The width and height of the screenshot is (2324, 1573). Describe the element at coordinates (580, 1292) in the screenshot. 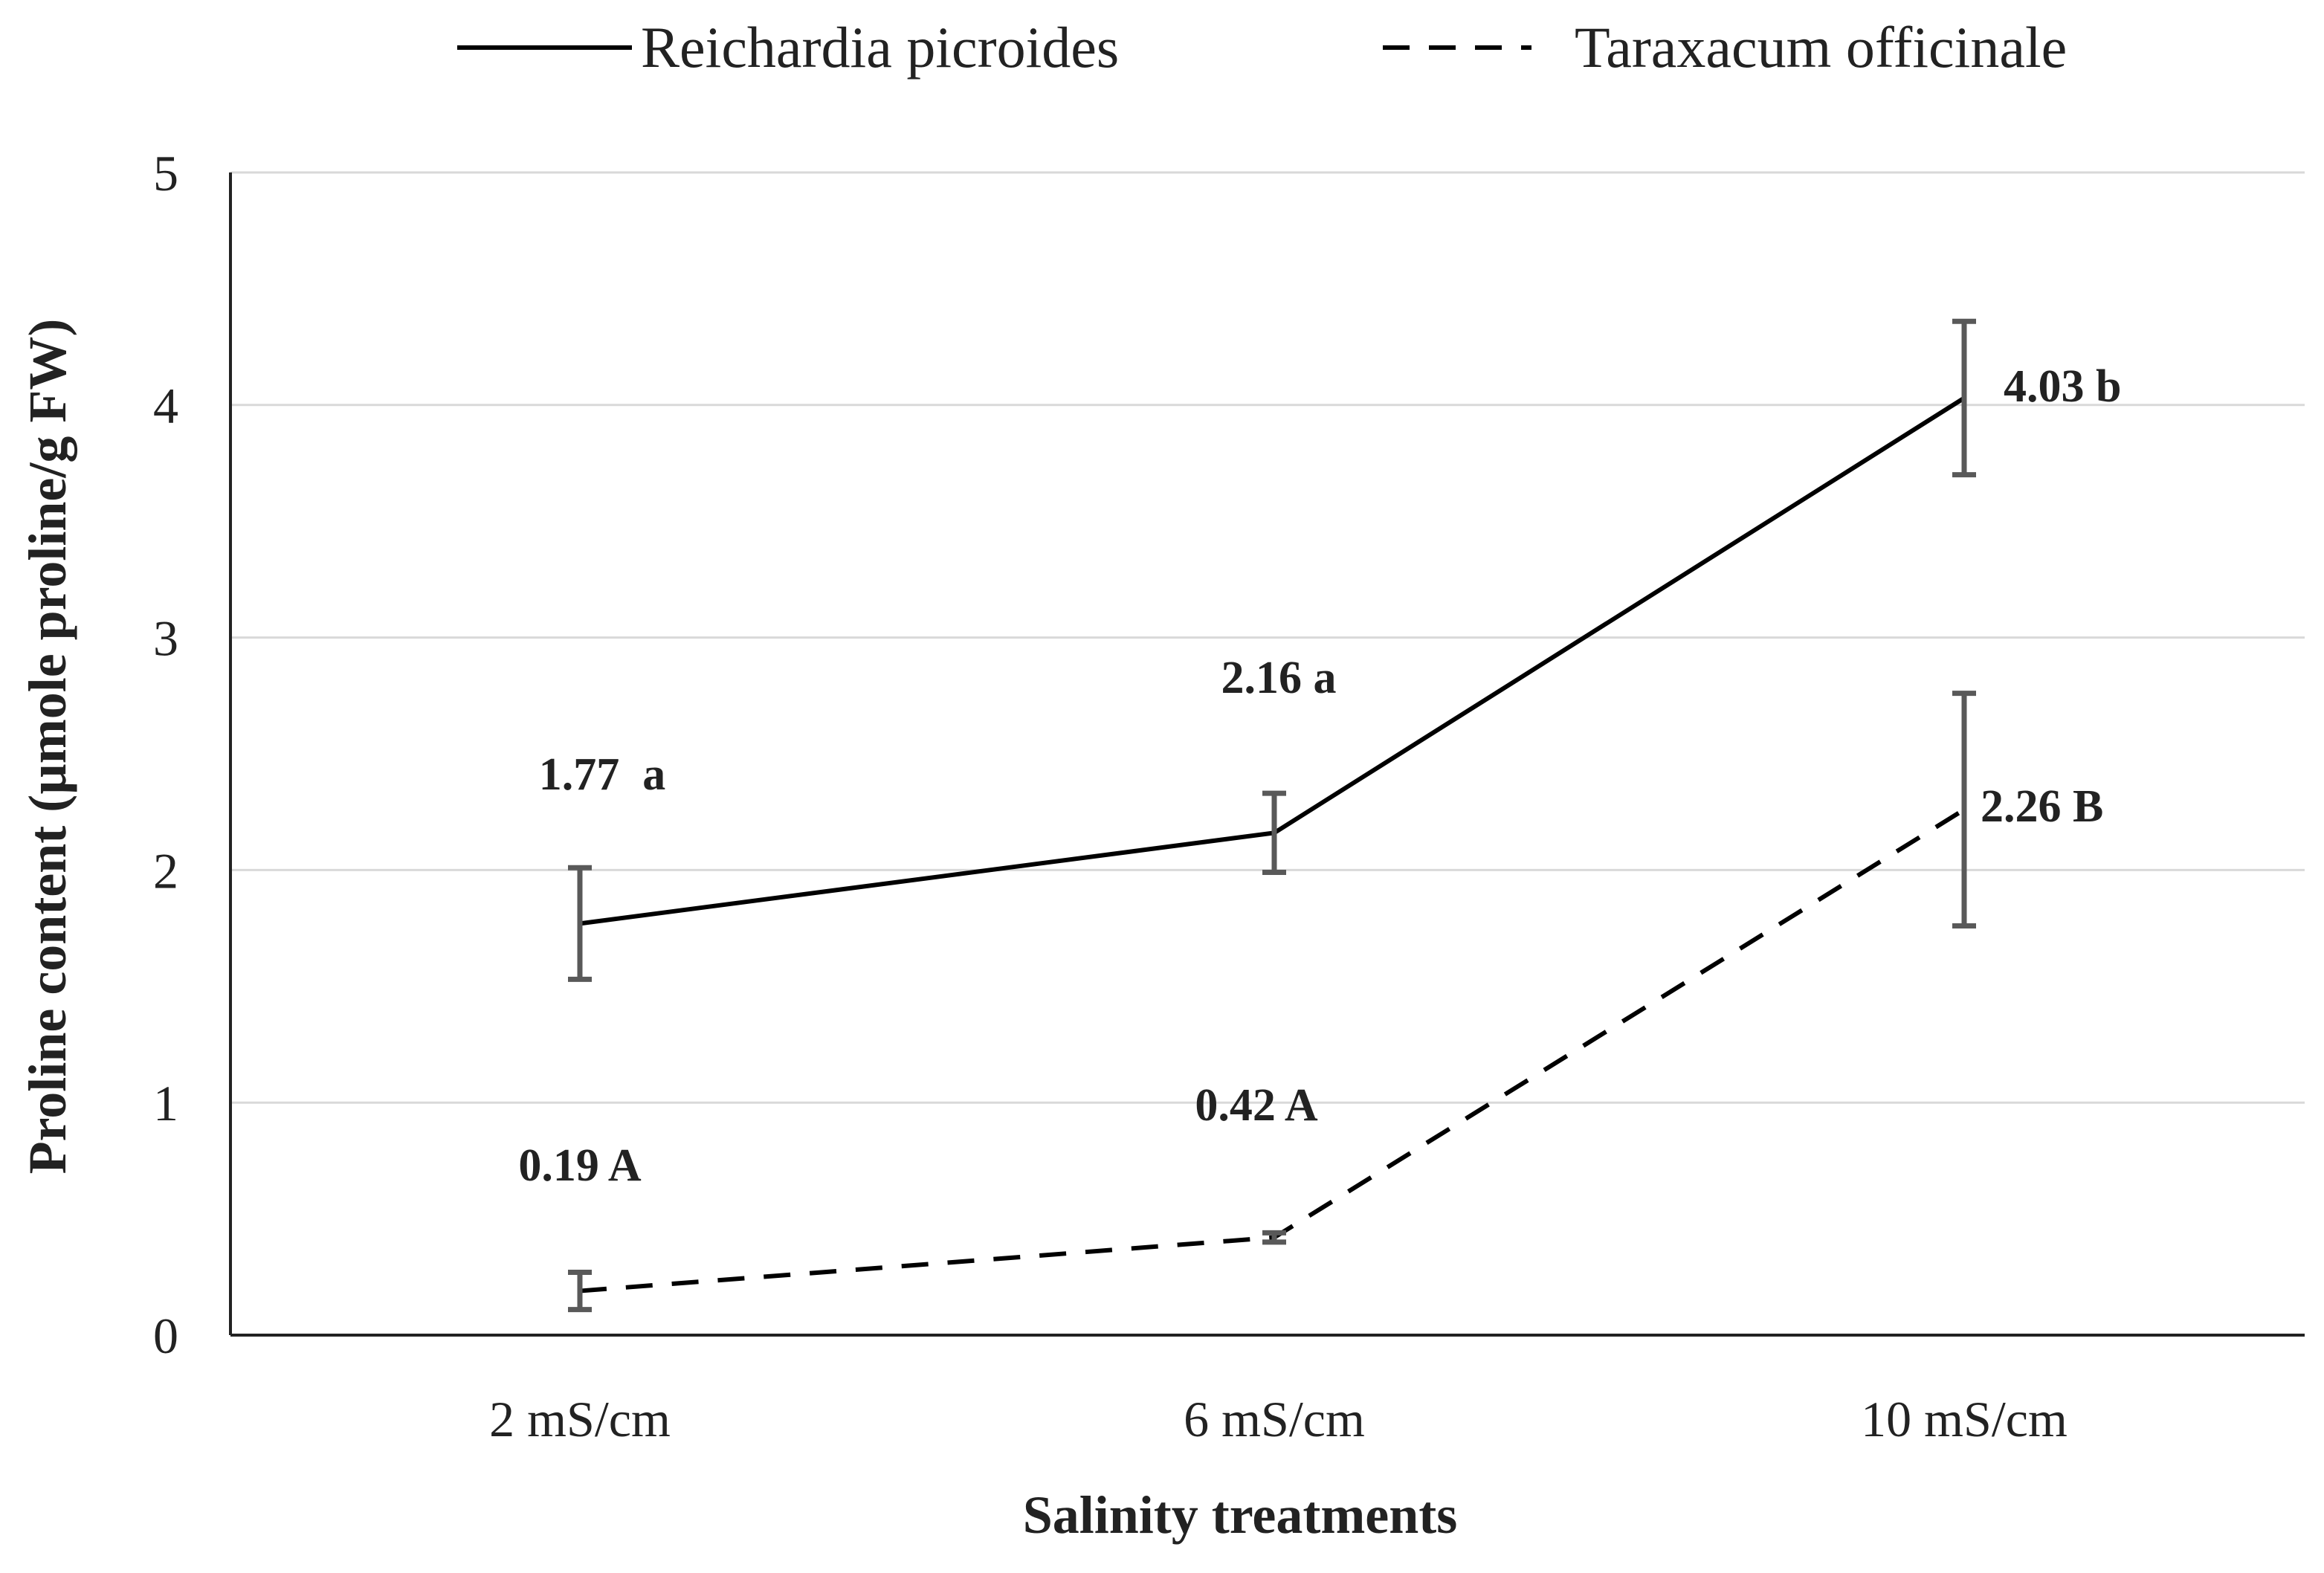

I see `error-bar-s1-p0` at that location.